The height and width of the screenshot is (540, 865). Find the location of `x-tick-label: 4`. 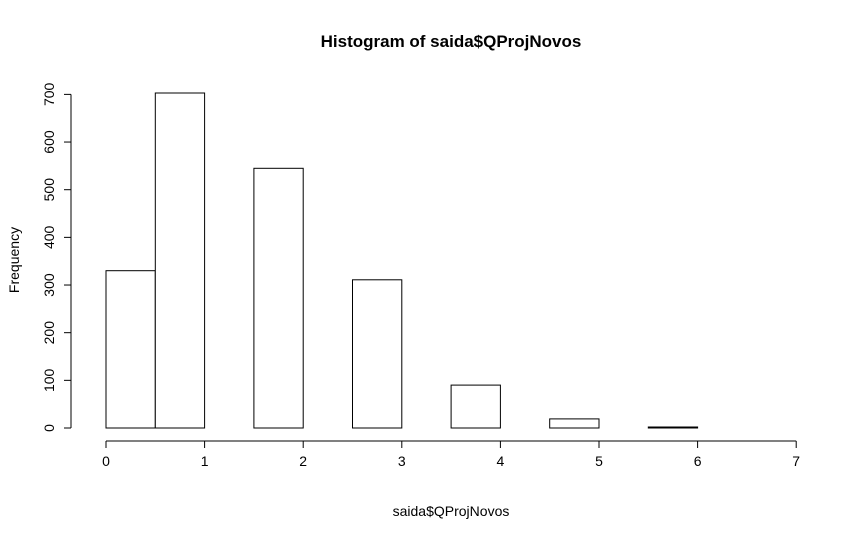

x-tick-label: 4 is located at coordinates (501, 461).